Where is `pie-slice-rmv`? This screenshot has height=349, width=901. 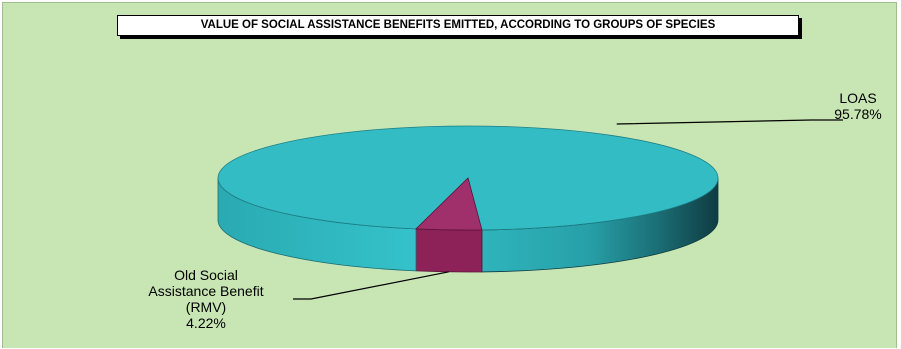
pie-slice-rmv is located at coordinates (449, 204).